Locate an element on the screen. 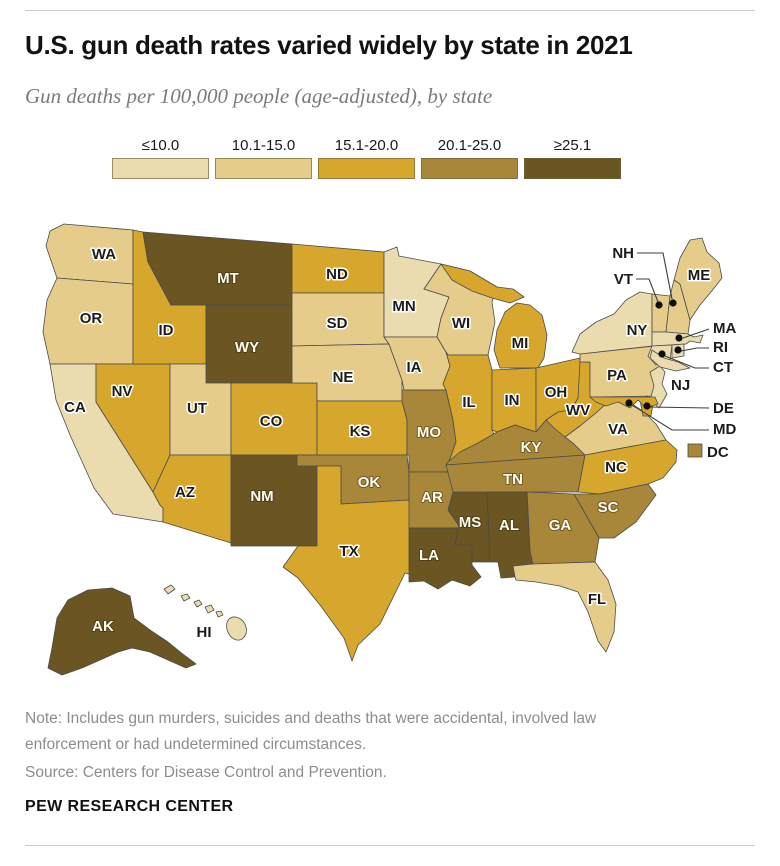 This screenshot has width=780, height=866. state-NC is located at coordinates (627, 467).